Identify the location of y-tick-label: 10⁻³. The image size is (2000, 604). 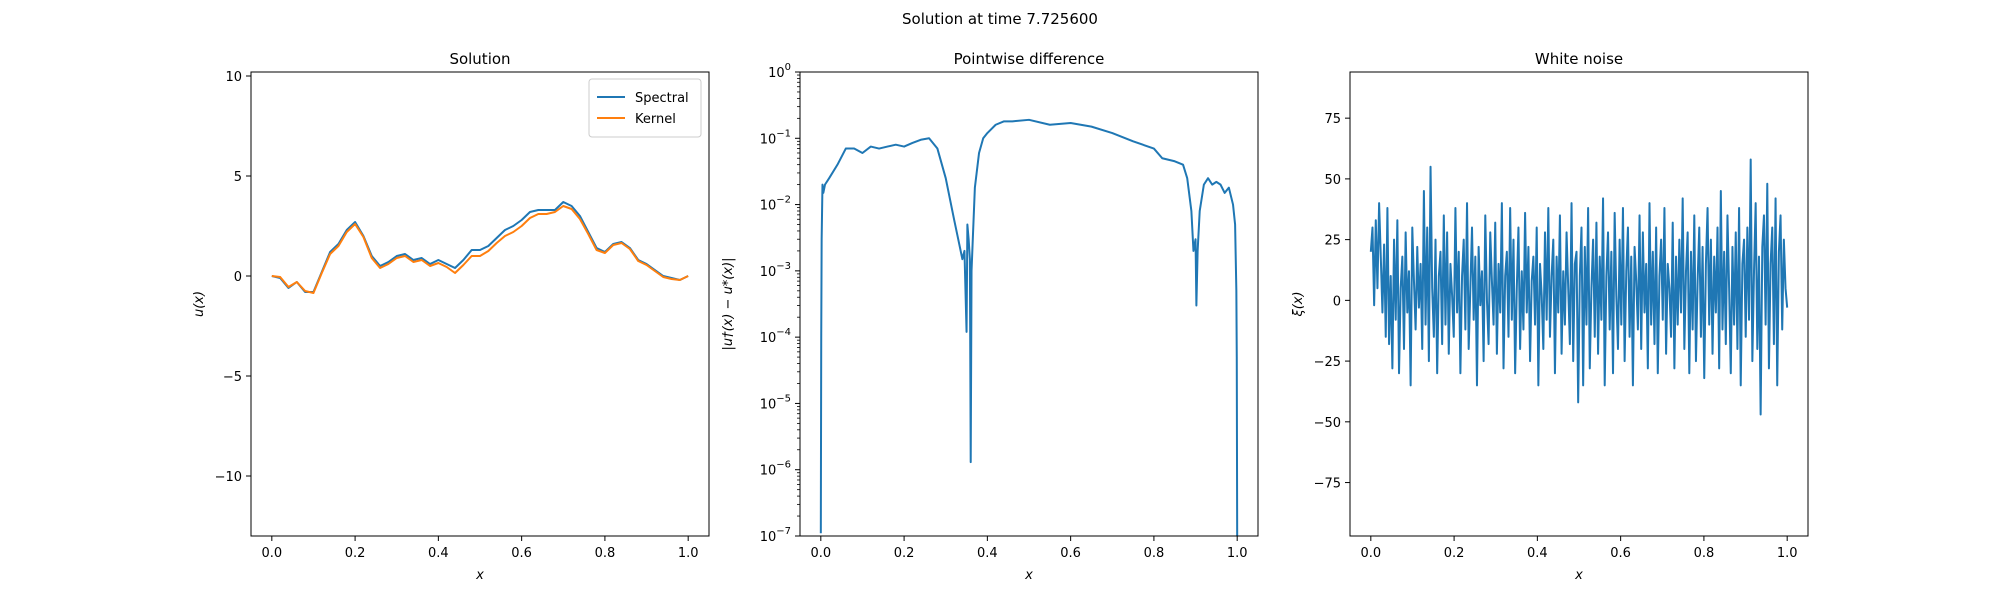
(775, 270).